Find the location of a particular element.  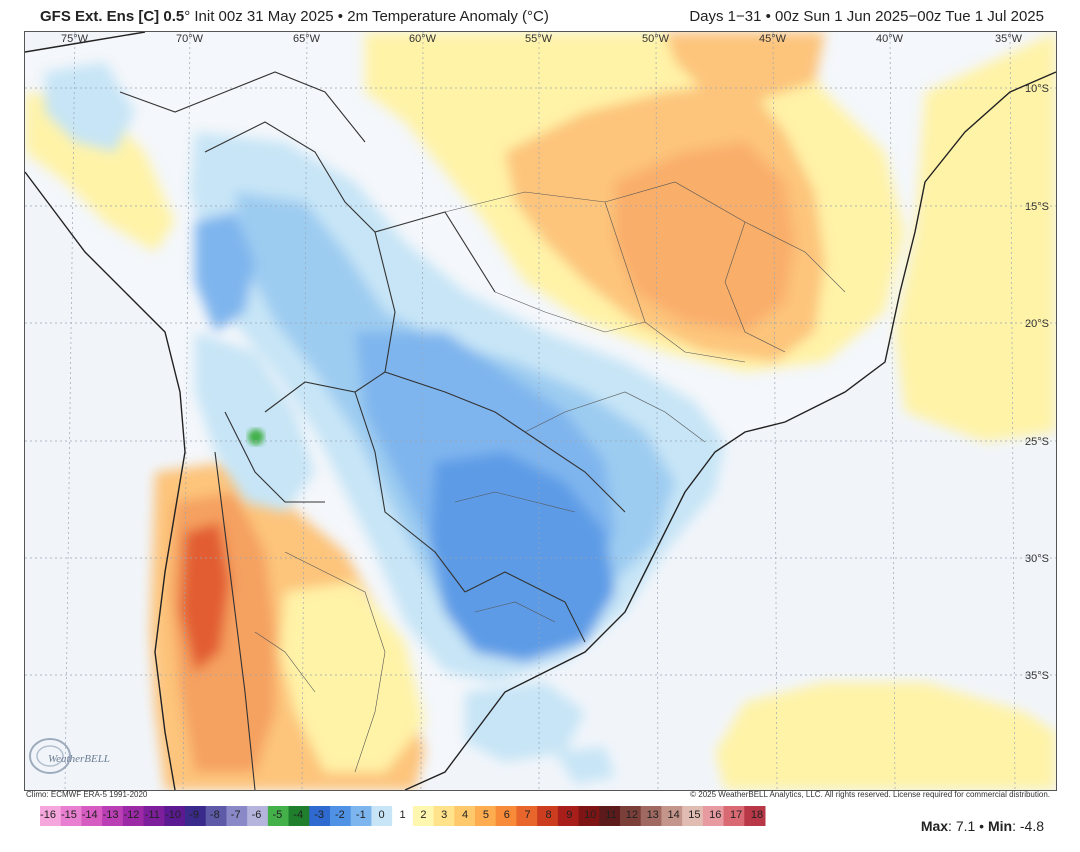

color-scale-label: 0 is located at coordinates (381, 815).